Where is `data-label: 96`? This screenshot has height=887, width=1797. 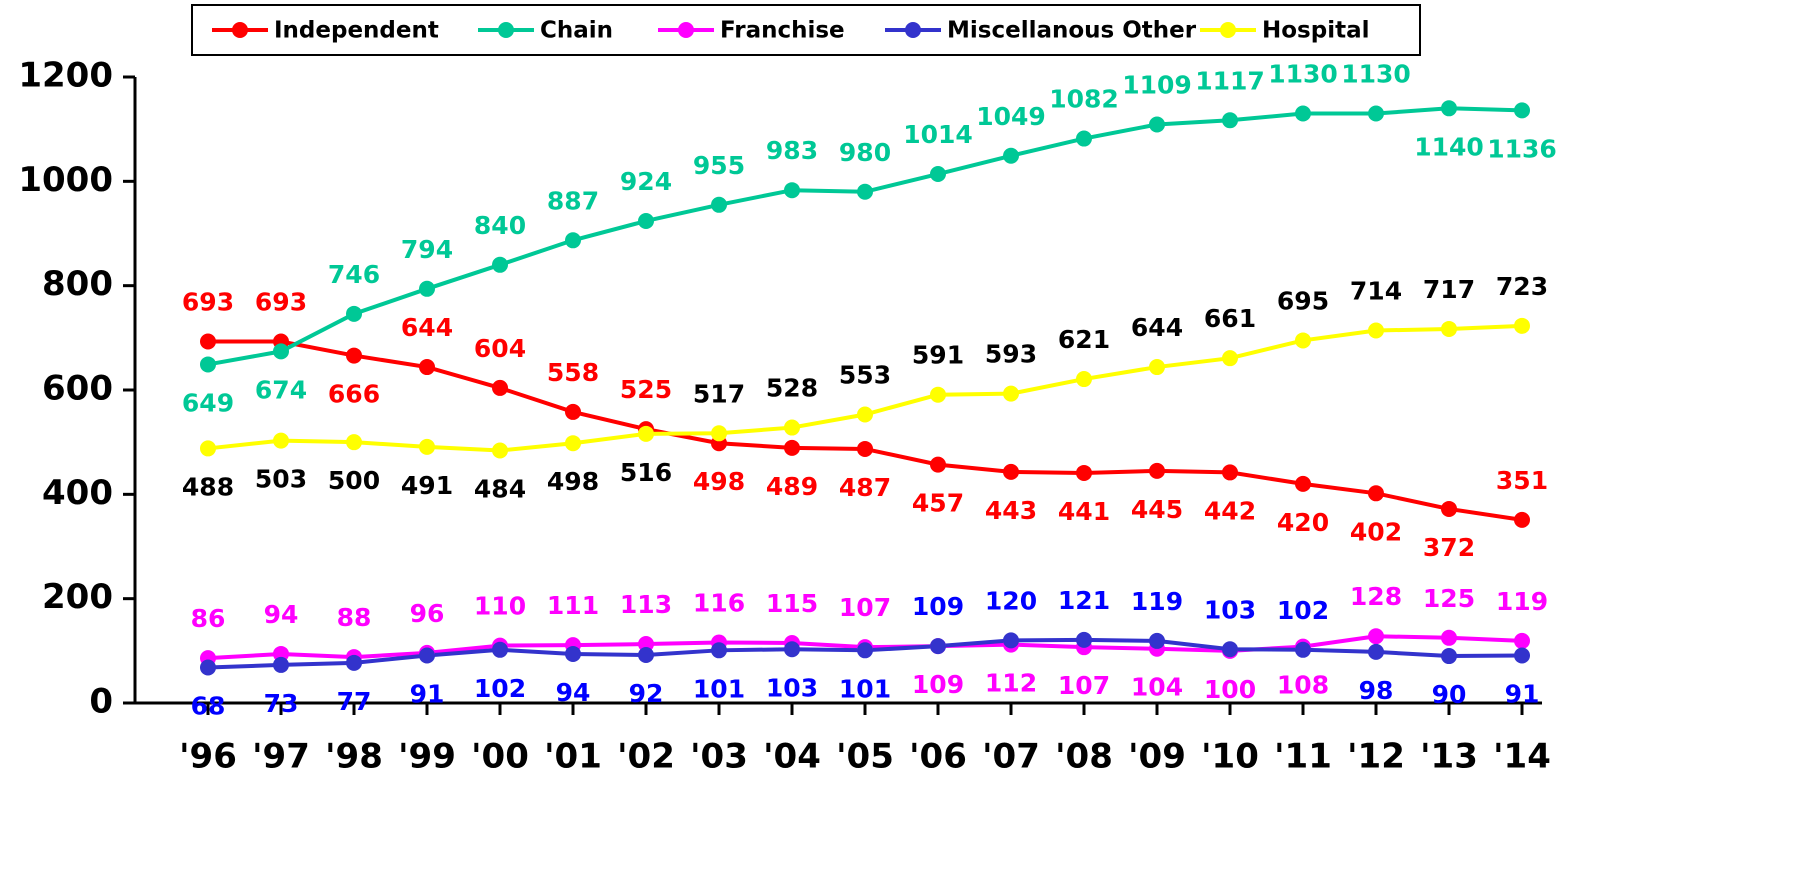
data-label: 96 is located at coordinates (427, 613).